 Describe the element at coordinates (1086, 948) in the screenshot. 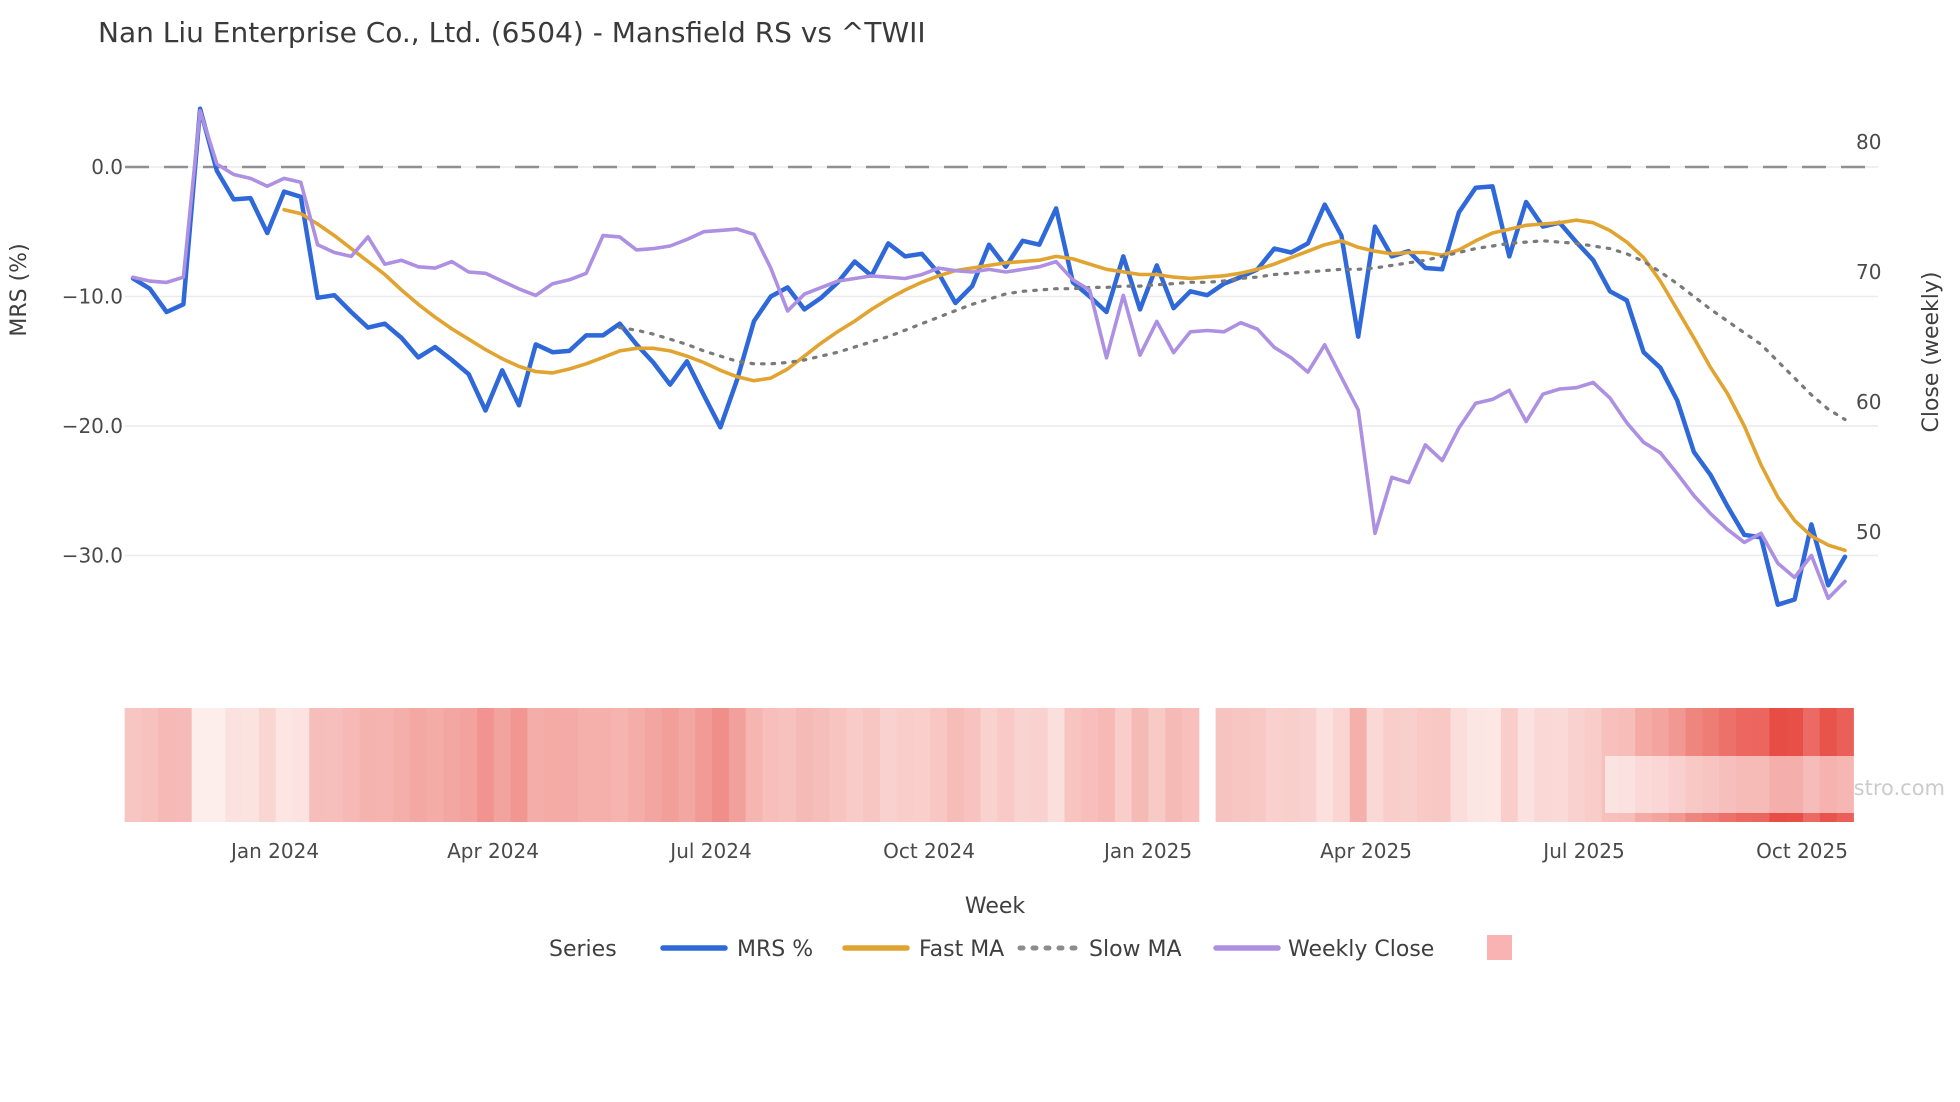

I see `legend-row: MRS % Fast MA Slow MA Weekly Close` at that location.